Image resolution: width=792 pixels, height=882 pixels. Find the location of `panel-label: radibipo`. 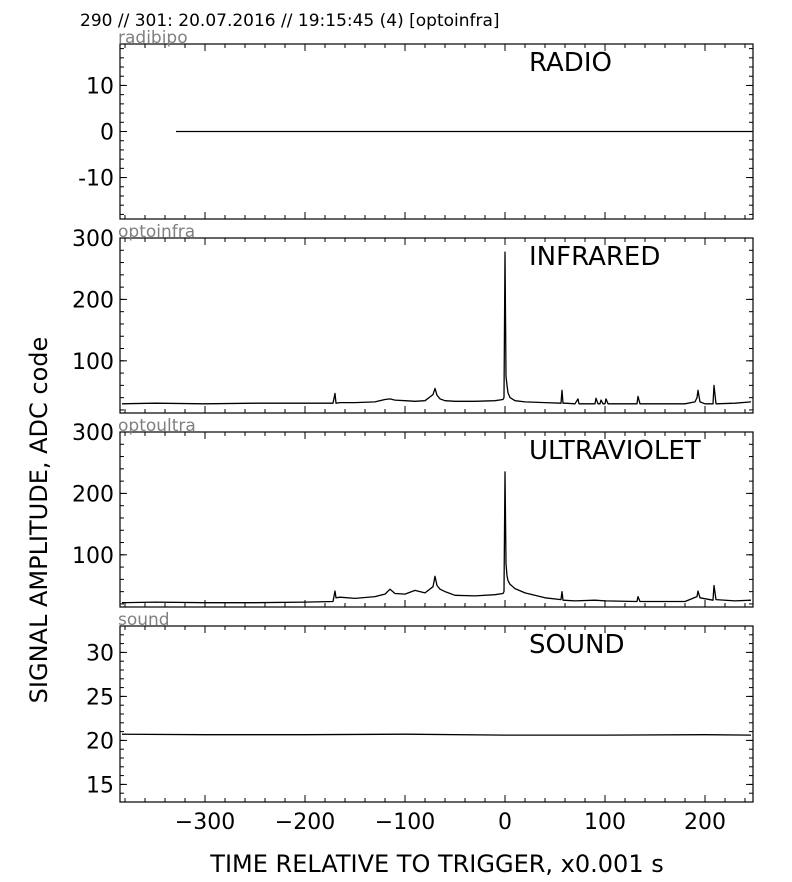

panel-label: radibipo is located at coordinates (153, 38).